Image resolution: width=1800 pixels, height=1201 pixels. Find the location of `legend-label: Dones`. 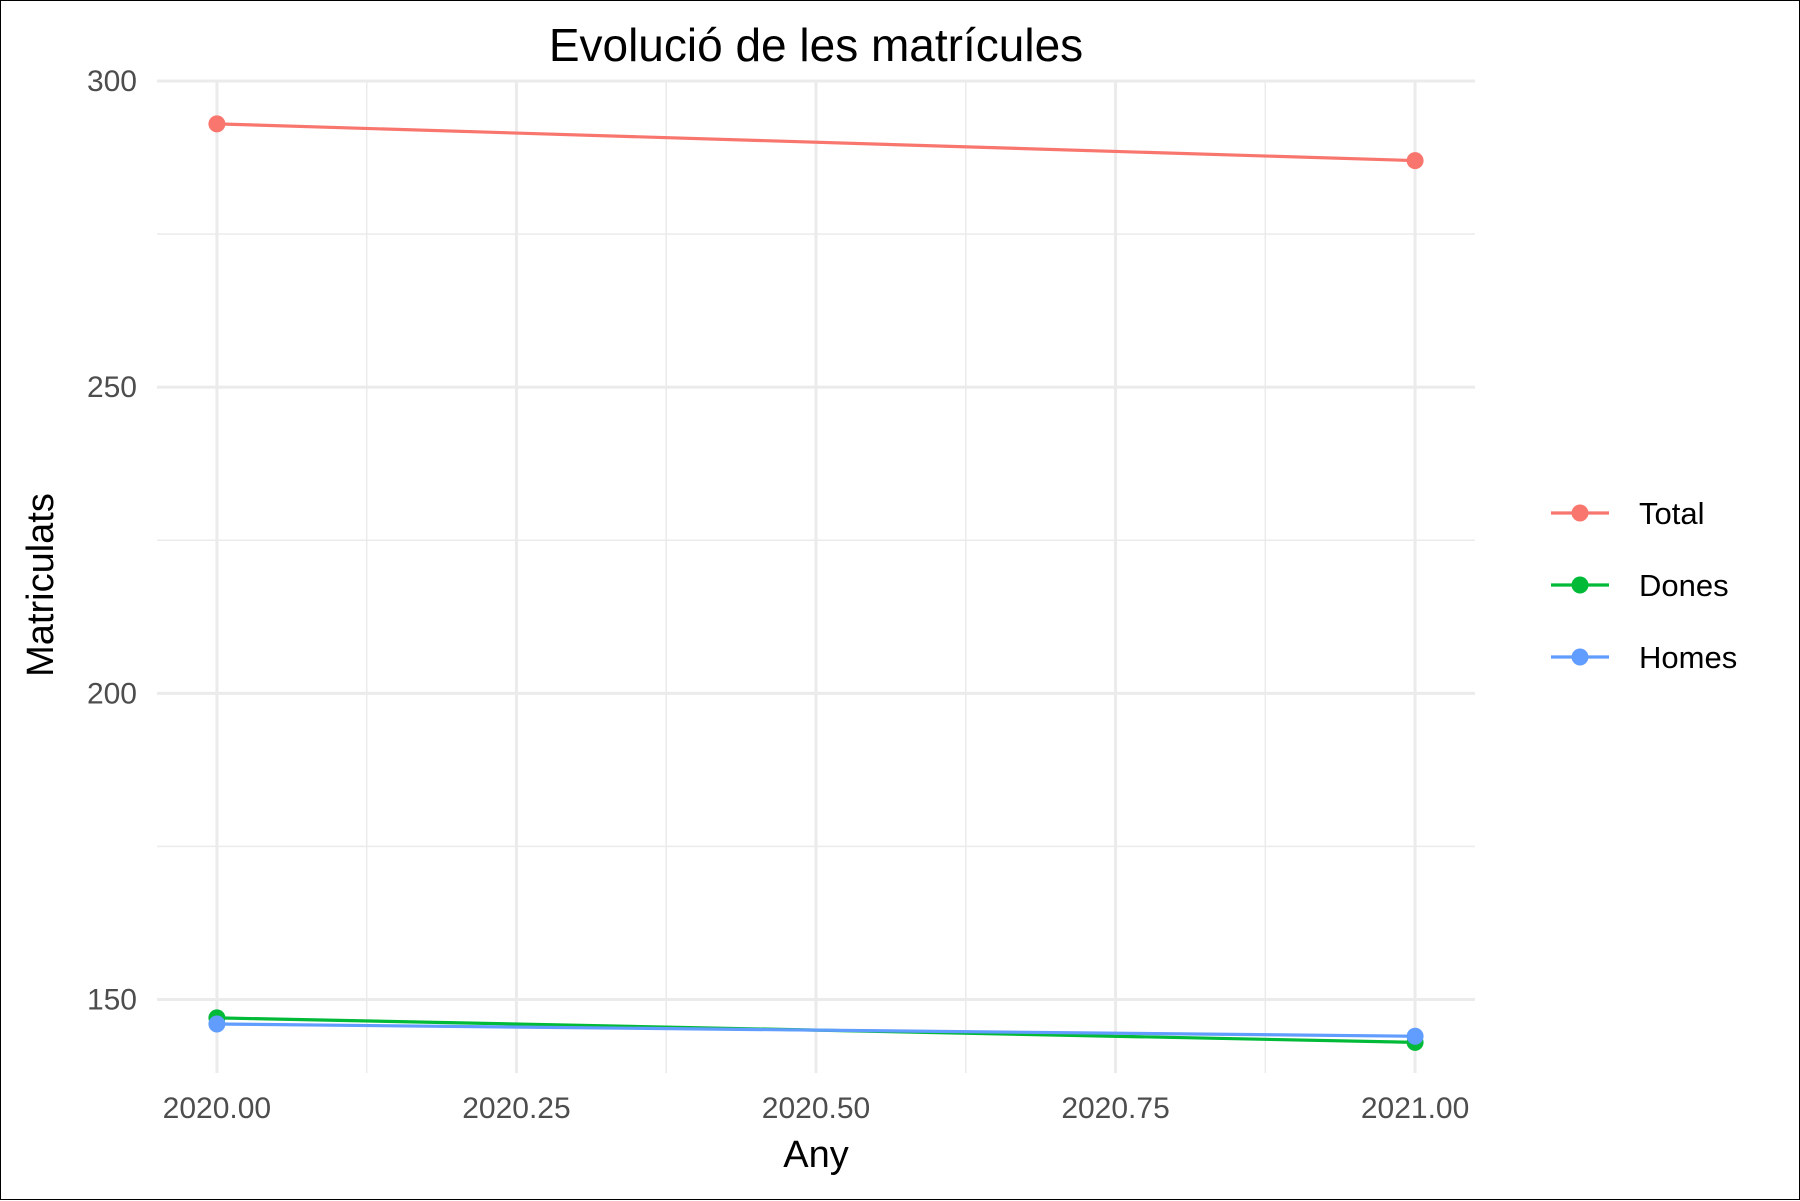

legend-label: Dones is located at coordinates (1684, 585).